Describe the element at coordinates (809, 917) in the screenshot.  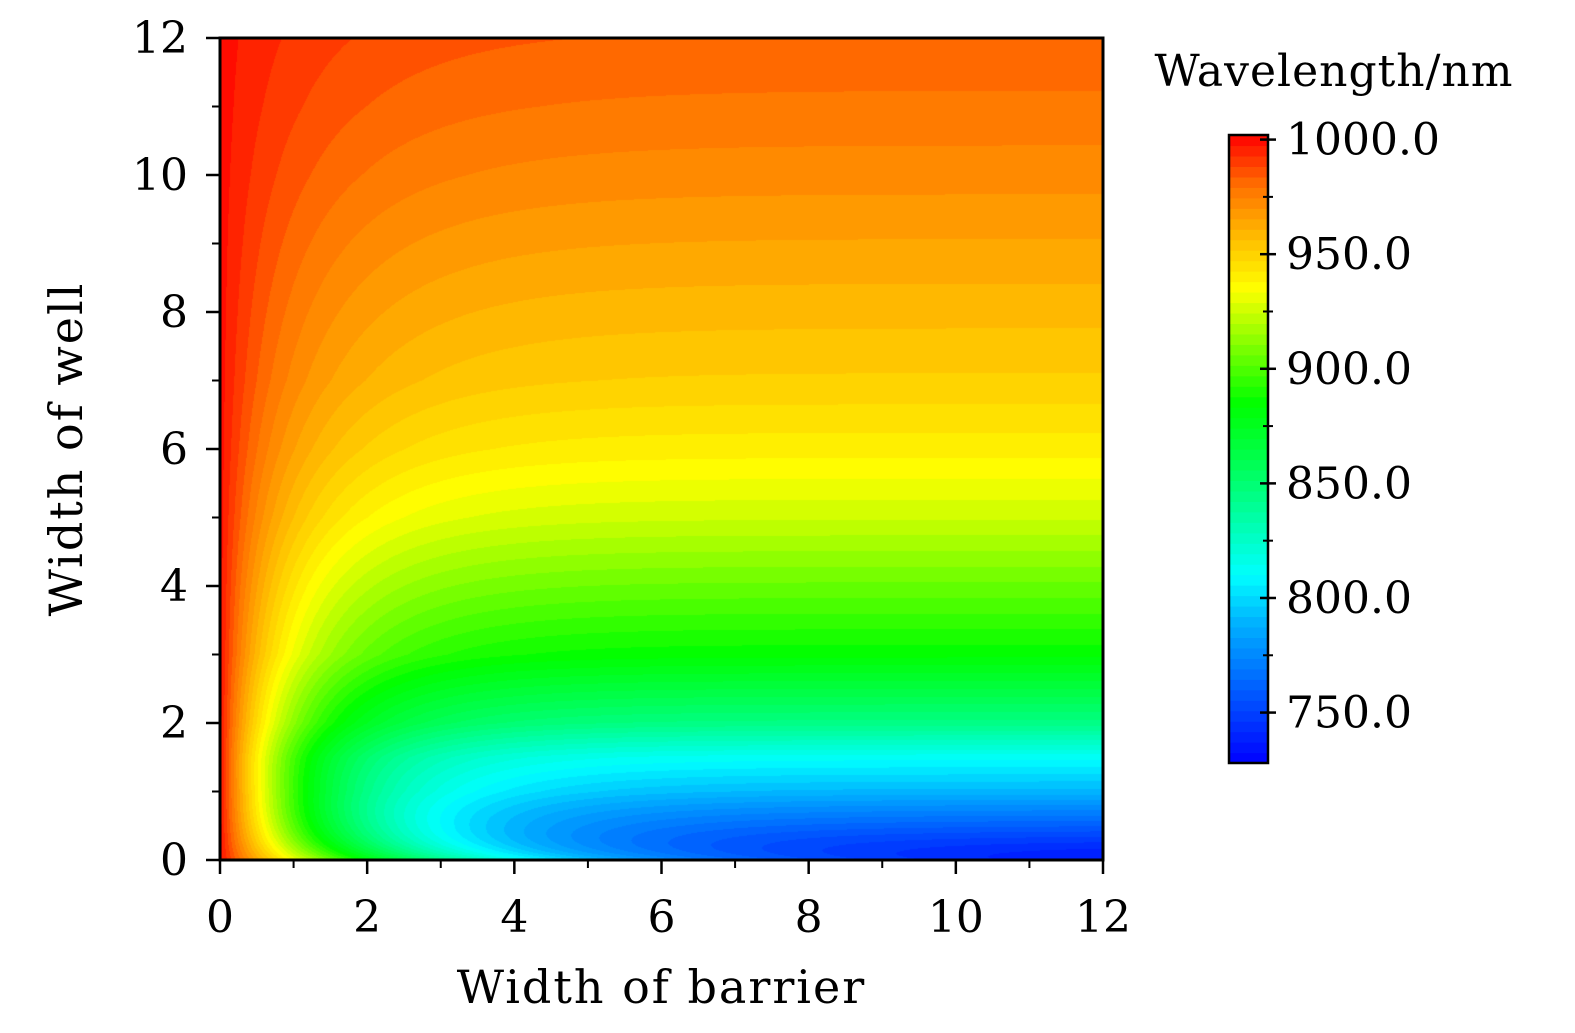
I see `x-tick-label: 8` at that location.